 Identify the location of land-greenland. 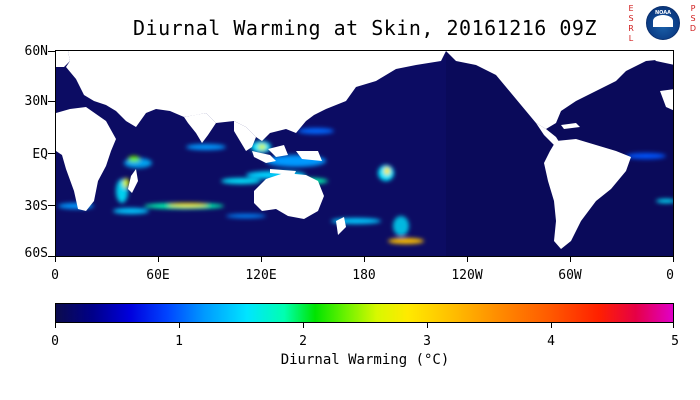
(659, 58).